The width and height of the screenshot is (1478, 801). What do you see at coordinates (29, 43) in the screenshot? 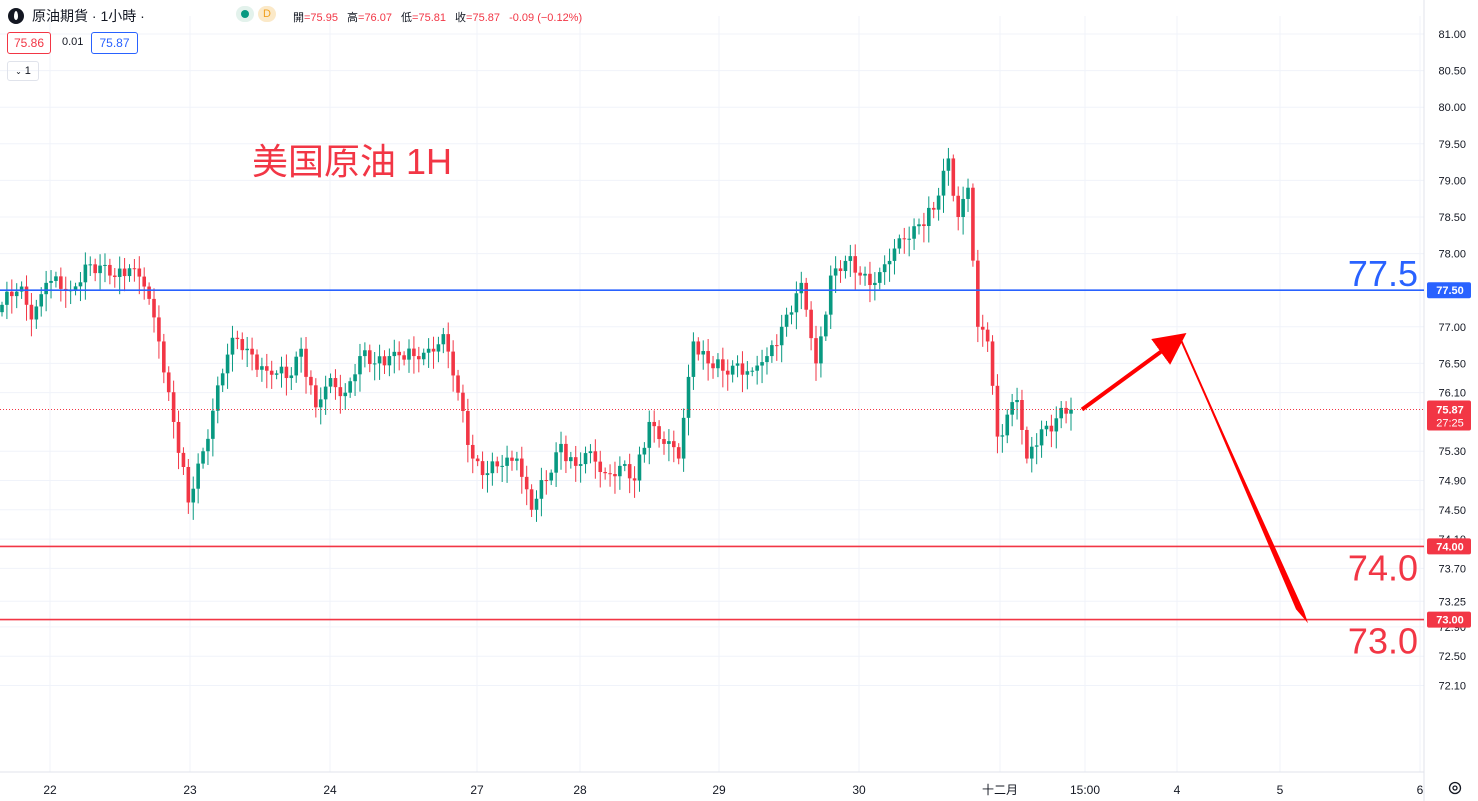
I see `sell-price-box: 75.86` at bounding box center [29, 43].